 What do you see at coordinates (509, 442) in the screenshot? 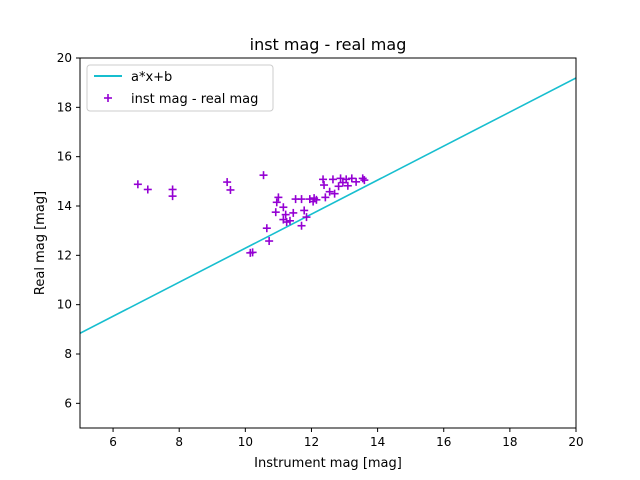
I see `x-tick-label: 18` at bounding box center [509, 442].